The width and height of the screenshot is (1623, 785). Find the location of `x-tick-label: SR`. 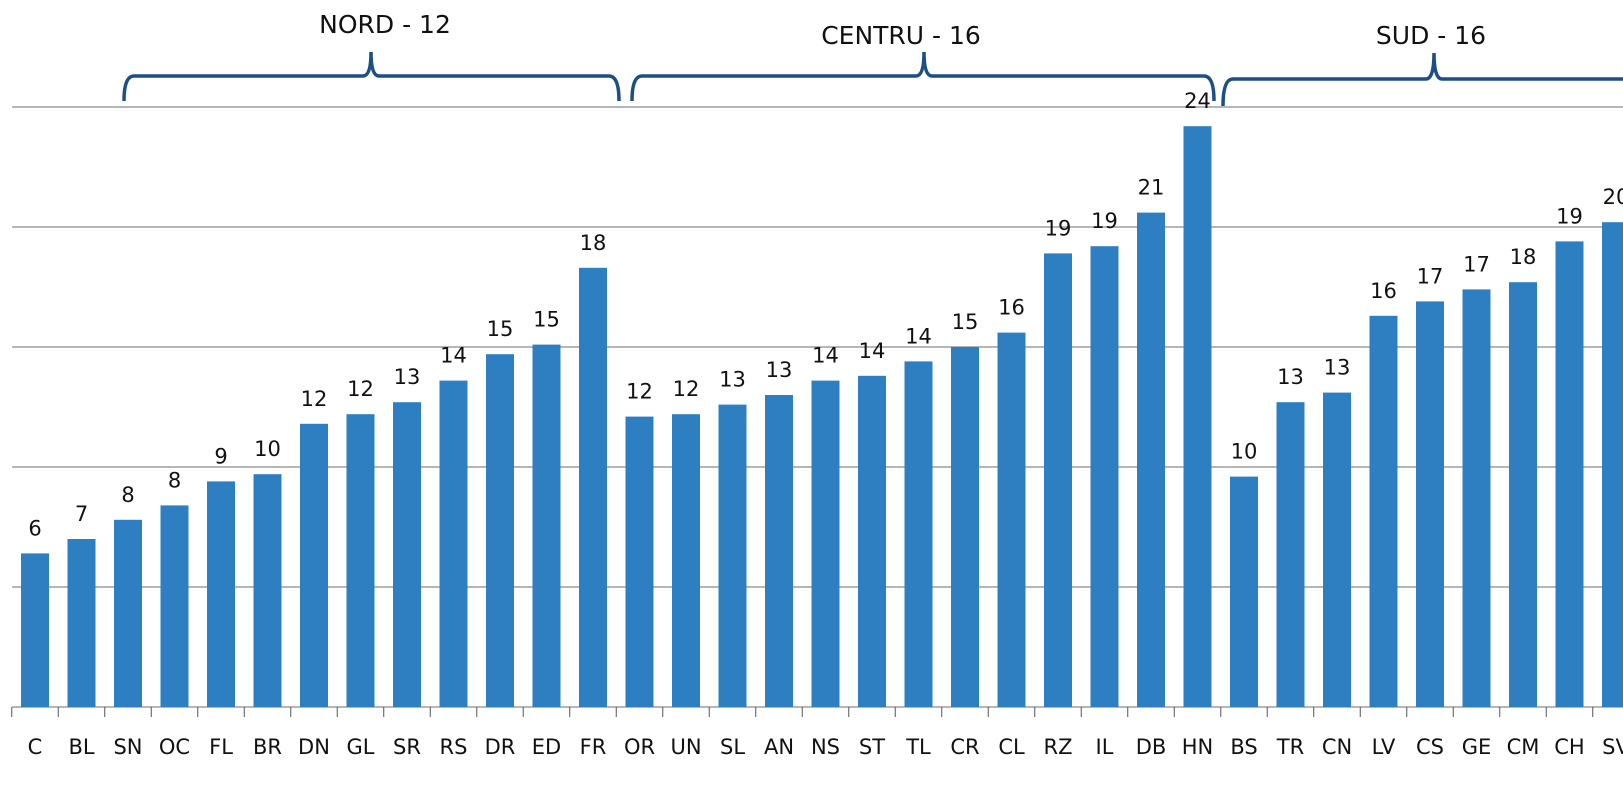

x-tick-label: SR is located at coordinates (407, 747).